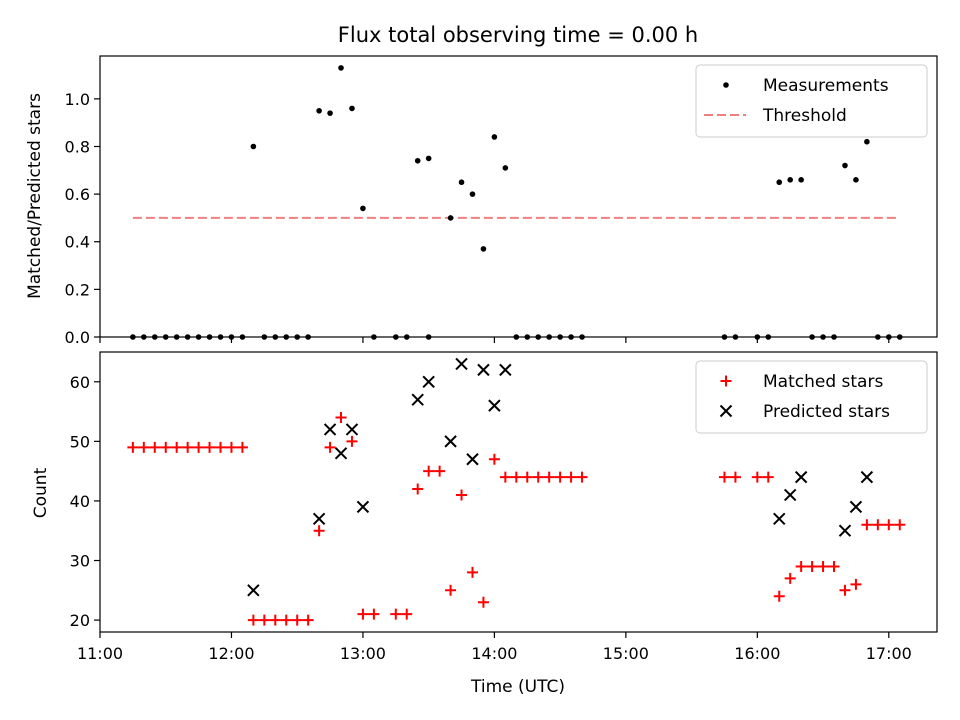 The height and width of the screenshot is (720, 960). Describe the element at coordinates (35, 196) in the screenshot. I see `top-y-axis-label: Matched/Predicted stars` at that location.